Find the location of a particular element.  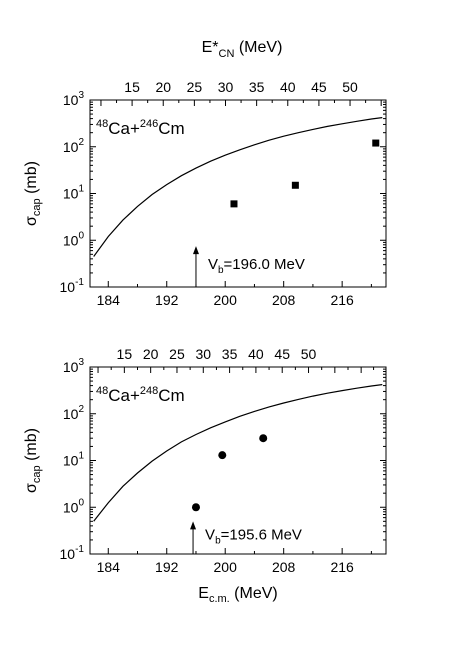

barrier-label-value: =196.0 MeV is located at coordinates (264, 264).